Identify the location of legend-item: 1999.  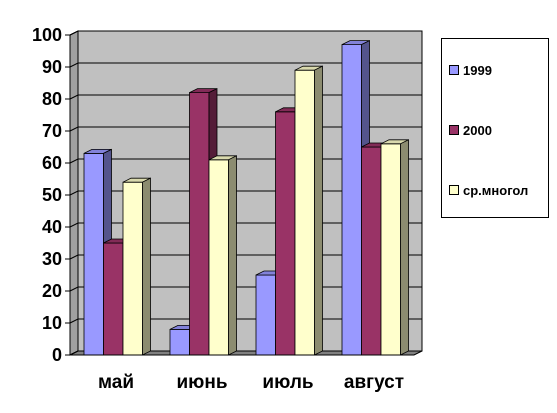
(470, 70).